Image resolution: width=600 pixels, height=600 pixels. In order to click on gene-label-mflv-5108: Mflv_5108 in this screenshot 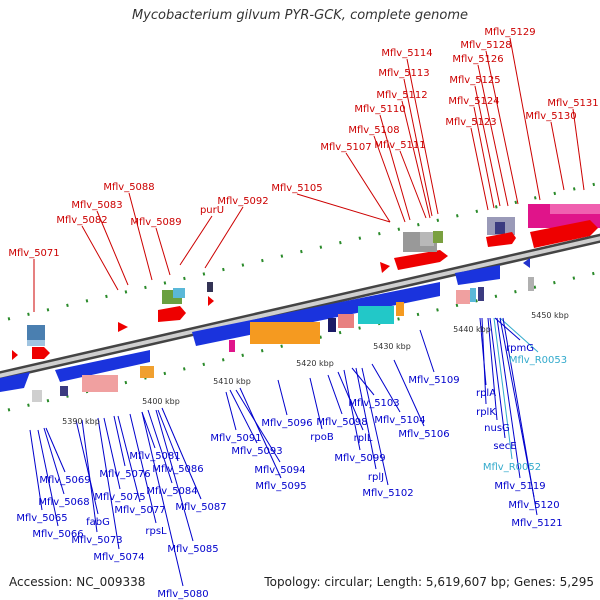, I will do `click(373, 130)`.